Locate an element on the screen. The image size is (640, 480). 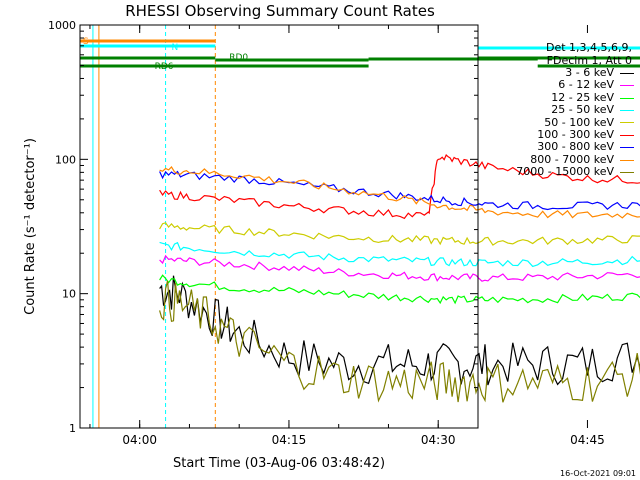
legend-entry: 6 - 12 keV is located at coordinates (575, 85).